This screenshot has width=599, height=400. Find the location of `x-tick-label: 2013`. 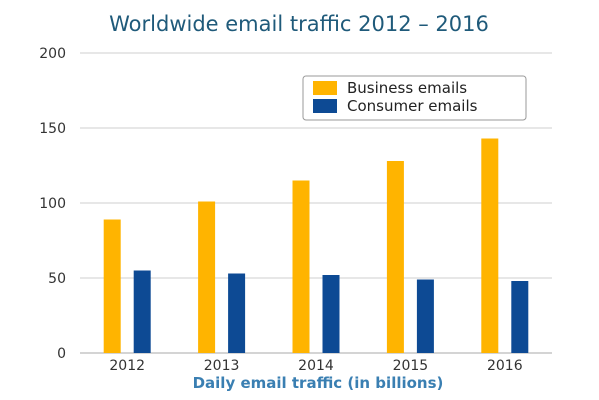

x-tick-label: 2013 is located at coordinates (222, 366).